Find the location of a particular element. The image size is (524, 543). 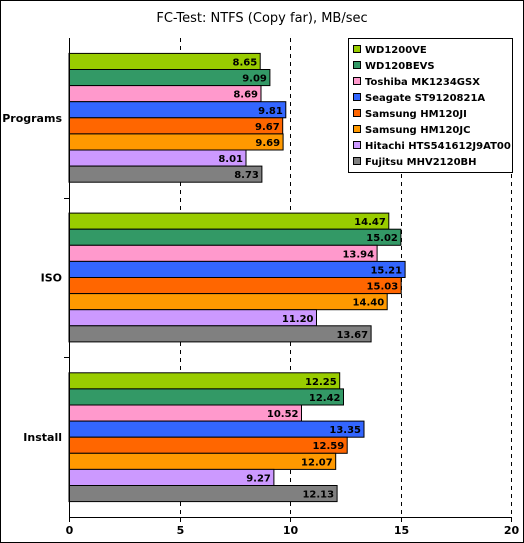

category-label: Install is located at coordinates (42, 437).